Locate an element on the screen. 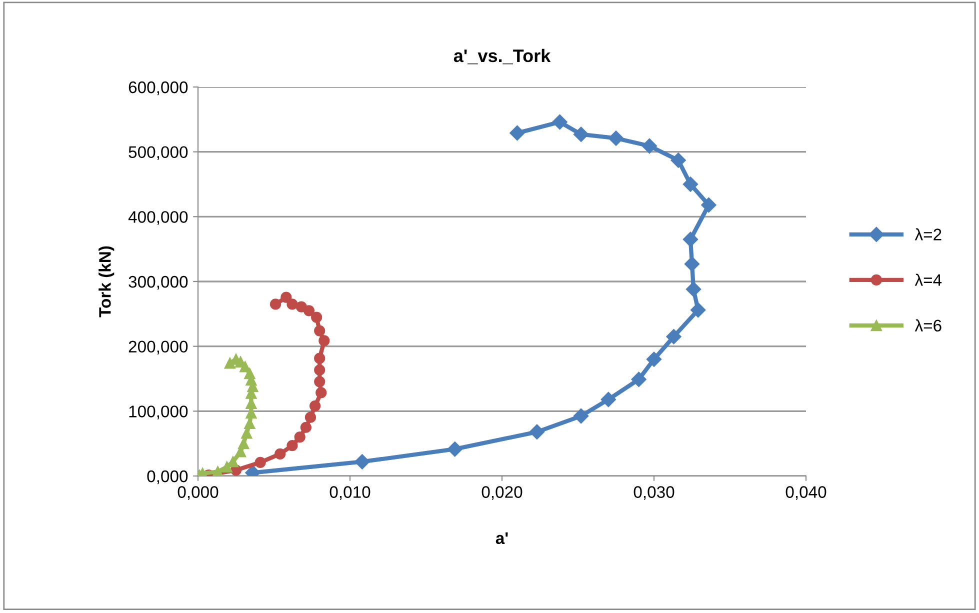 The width and height of the screenshot is (979, 613). x-tick-label: 0,040 is located at coordinates (806, 493).